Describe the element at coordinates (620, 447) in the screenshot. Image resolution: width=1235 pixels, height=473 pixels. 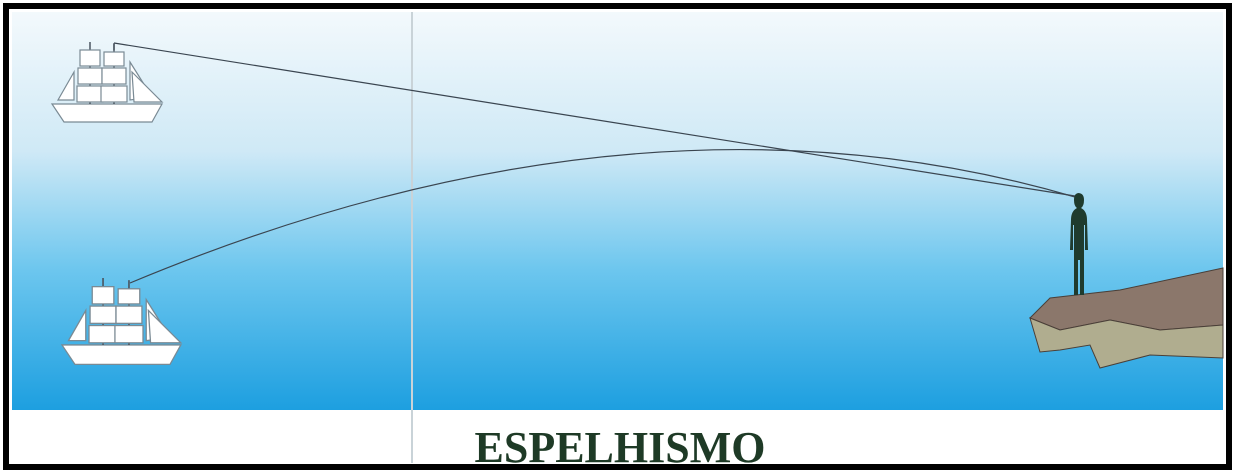
I see `title: ESPELHISMO` at that location.